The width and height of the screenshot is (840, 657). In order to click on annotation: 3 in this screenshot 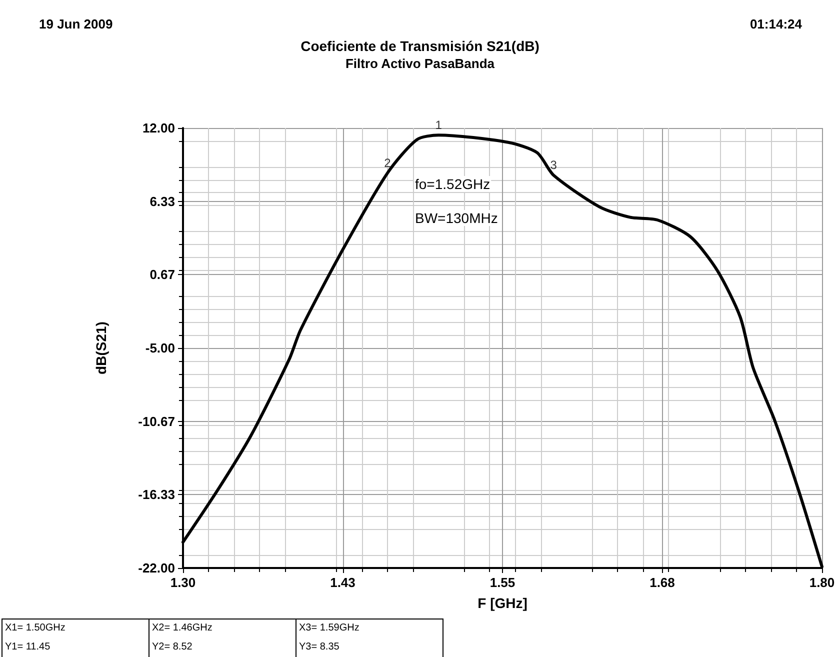, I will do `click(554, 165)`.